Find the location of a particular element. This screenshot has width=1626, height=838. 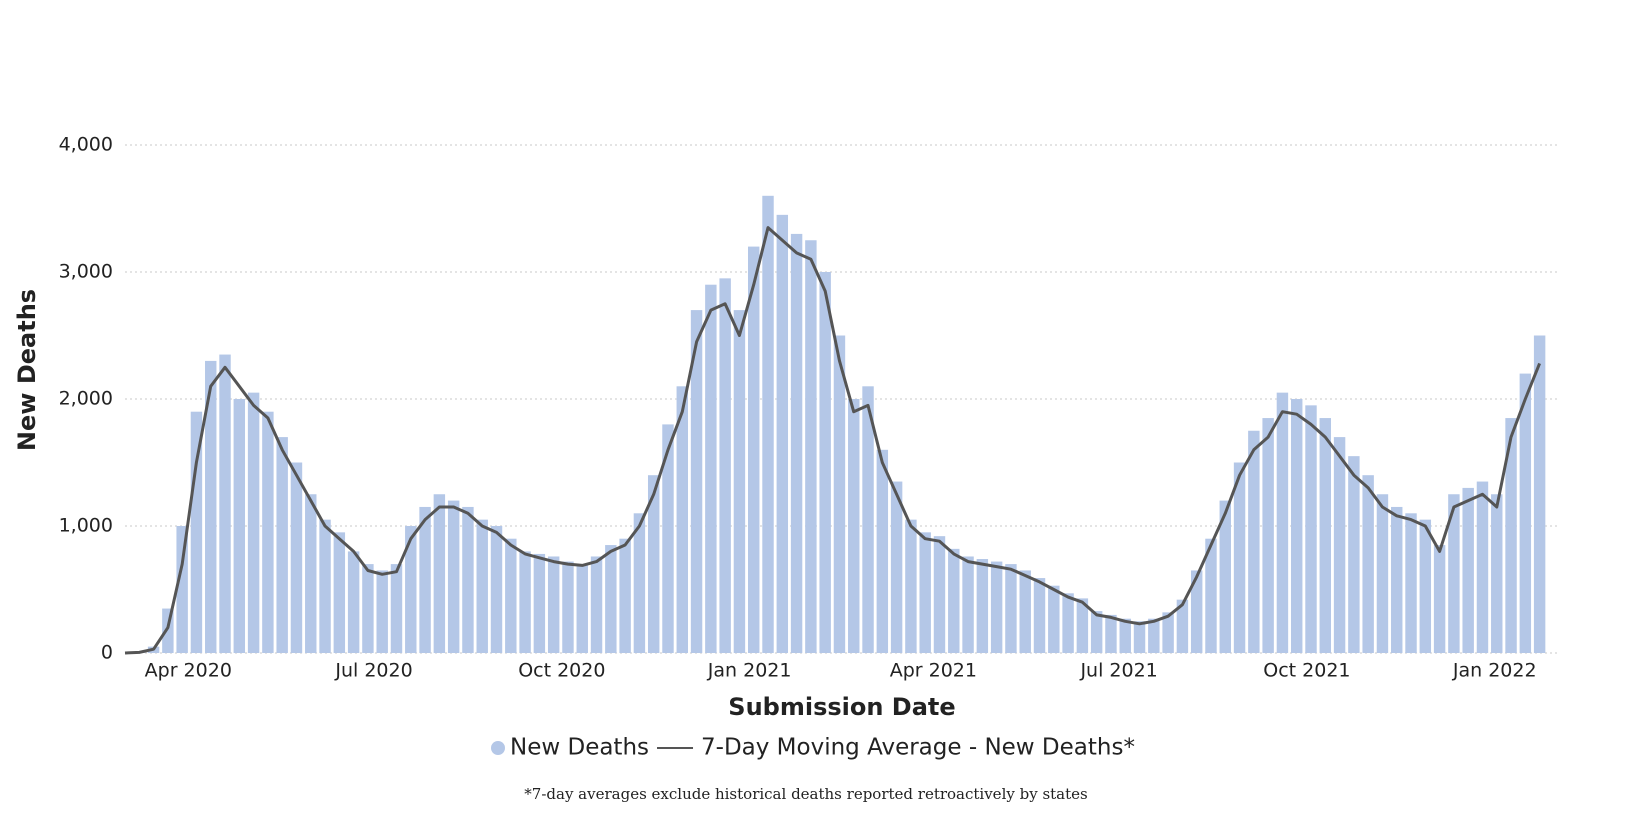

x-axis-title: Submission Date is located at coordinates (841, 707).